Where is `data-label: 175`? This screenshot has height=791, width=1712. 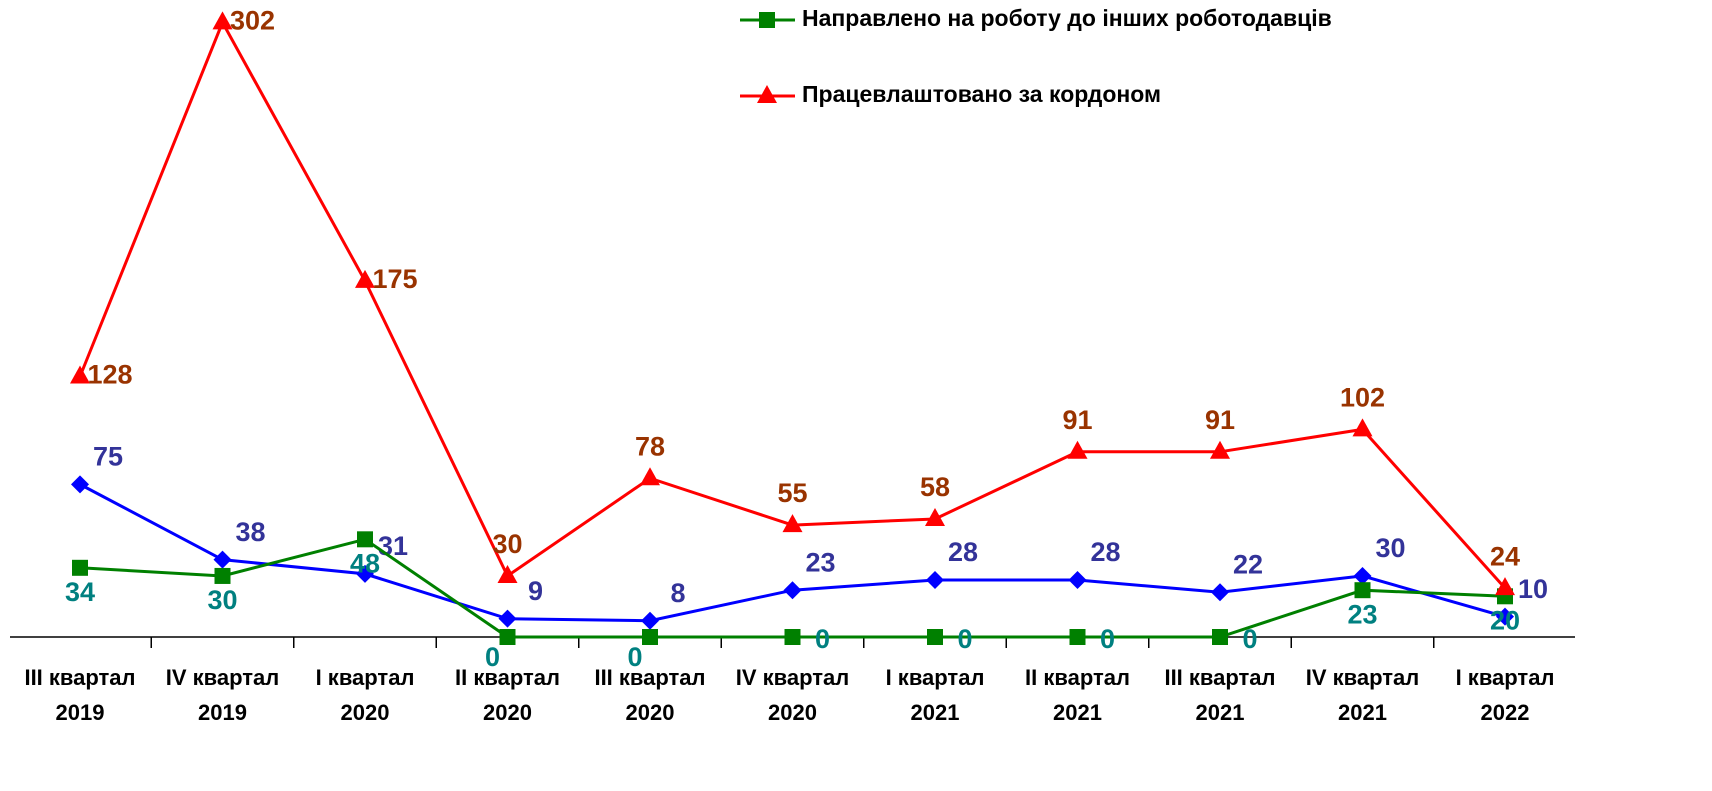 data-label: 175 is located at coordinates (394, 279).